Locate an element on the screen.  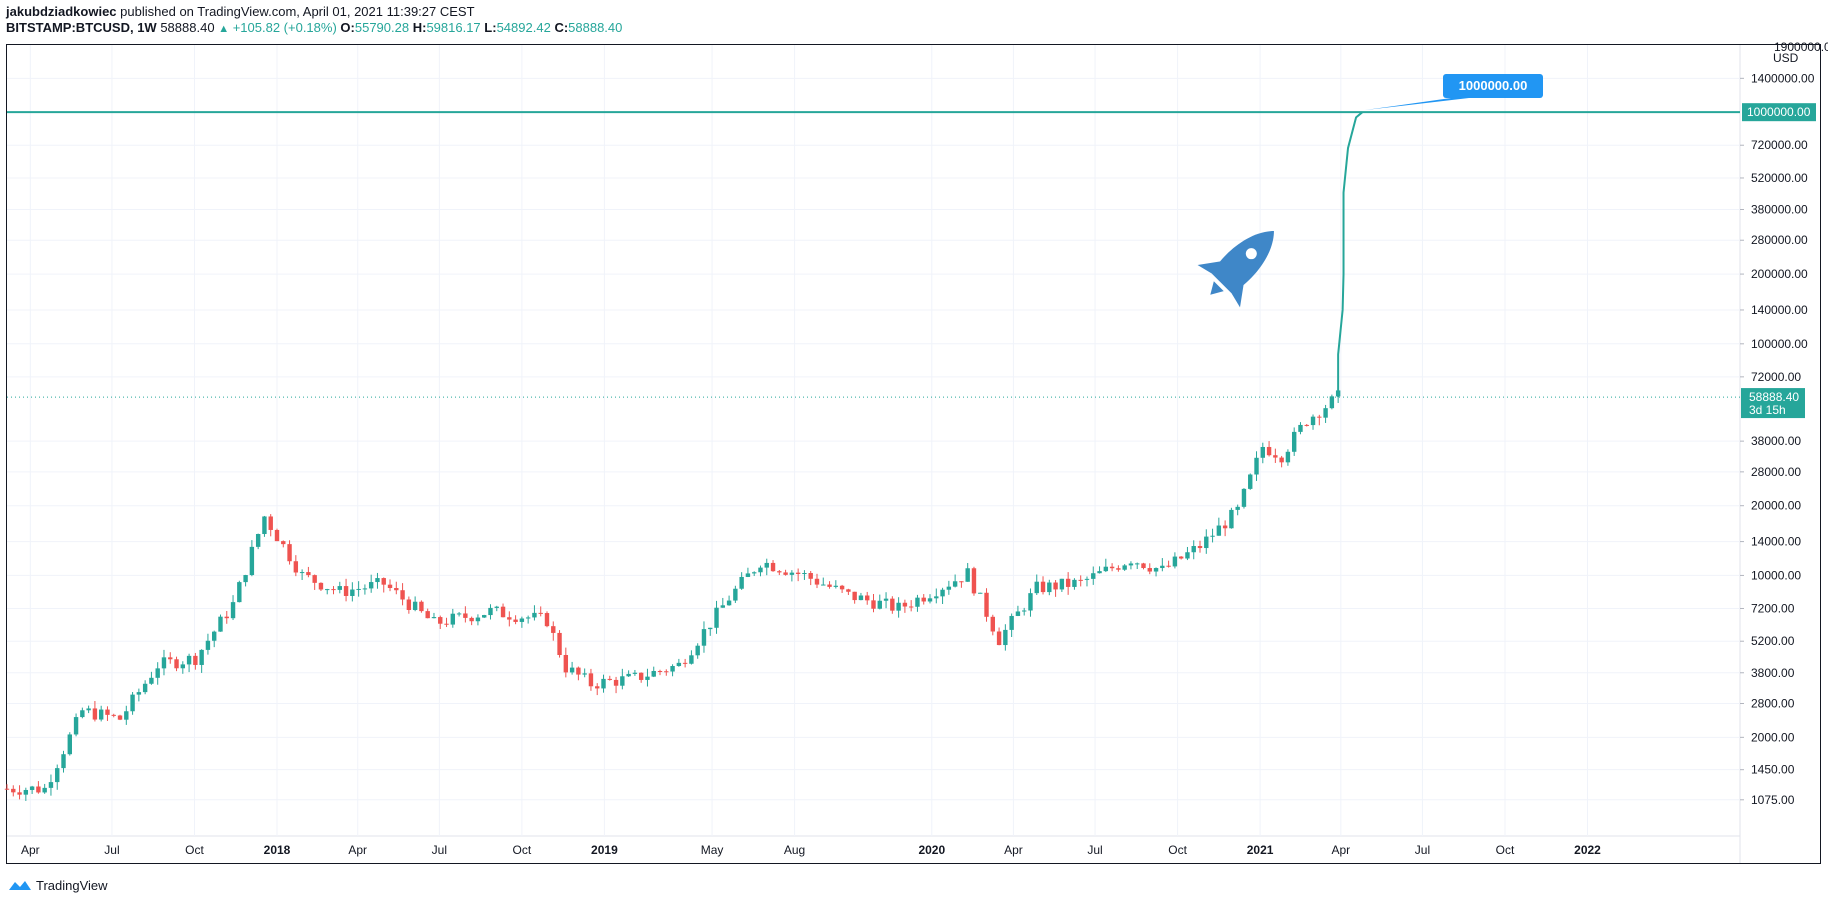
footer-brand: TradingView is located at coordinates (72, 885).